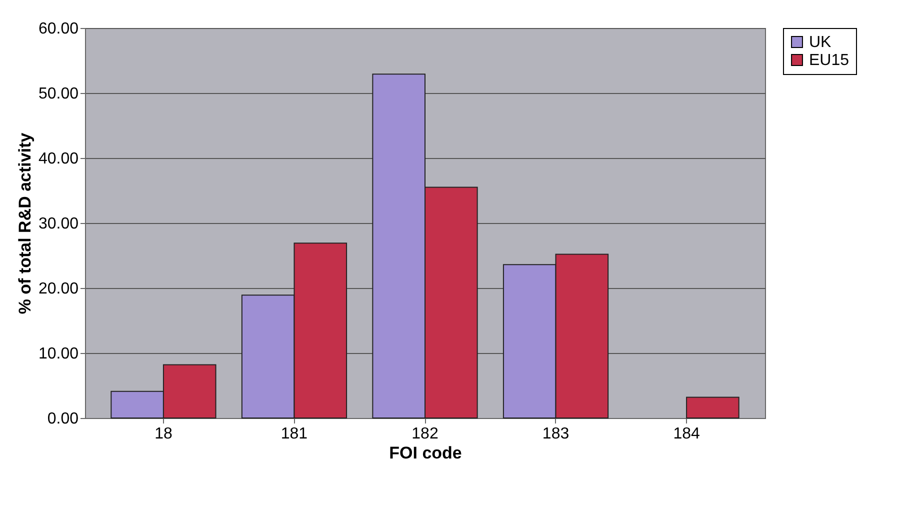 This screenshot has width=924, height=525. I want to click on y-tick-label: 40.00, so click(58, 159).